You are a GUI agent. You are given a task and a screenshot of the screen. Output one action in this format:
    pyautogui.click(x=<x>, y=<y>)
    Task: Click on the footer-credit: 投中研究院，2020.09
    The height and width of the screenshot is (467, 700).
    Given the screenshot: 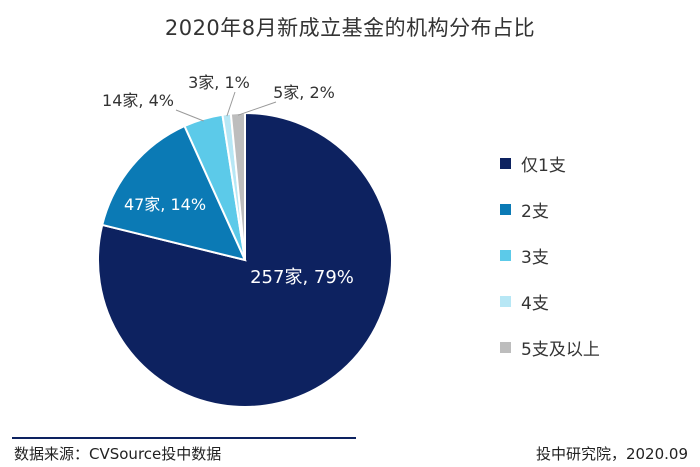 What is the action you would take?
    pyautogui.click(x=611, y=454)
    